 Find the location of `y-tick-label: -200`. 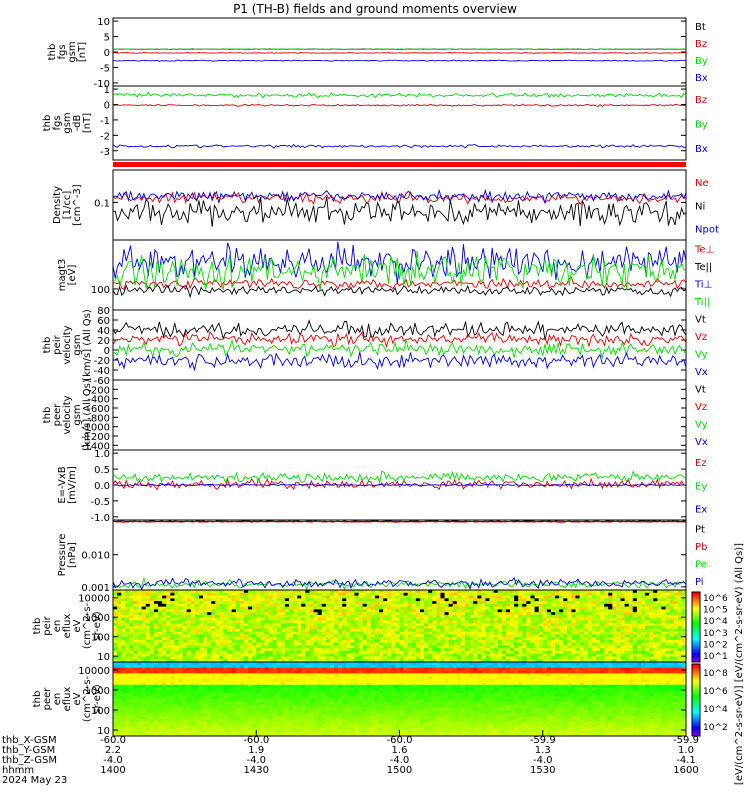

y-tick-label: -200 is located at coordinates (98, 390).